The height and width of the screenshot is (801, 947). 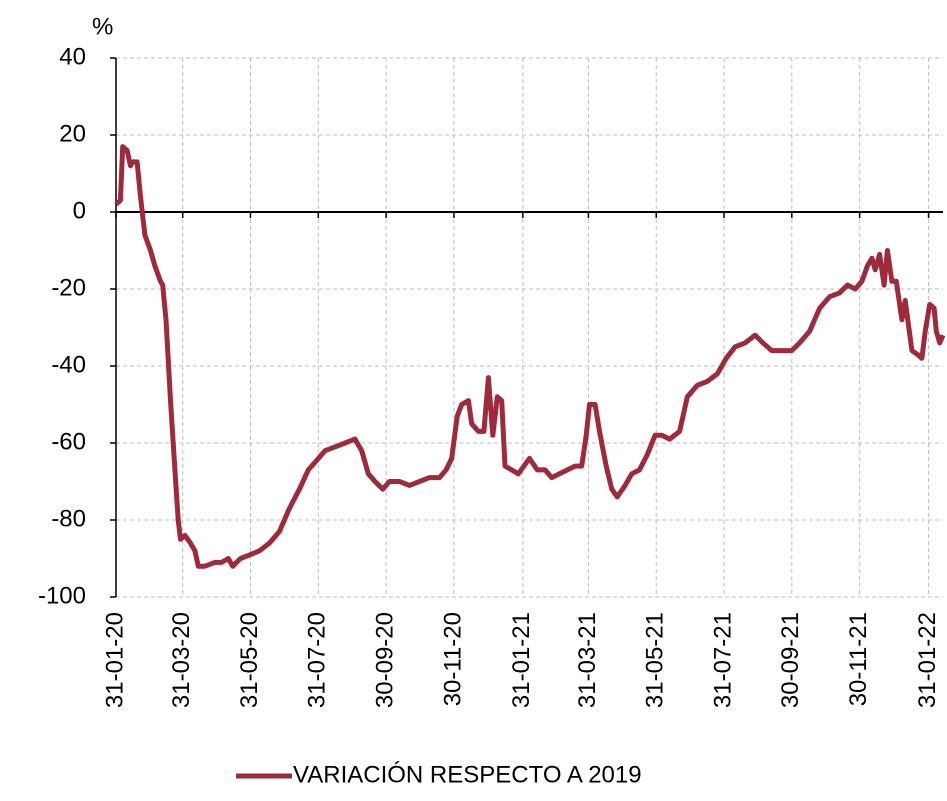 I want to click on y-tick-label: -20, so click(x=68, y=287).